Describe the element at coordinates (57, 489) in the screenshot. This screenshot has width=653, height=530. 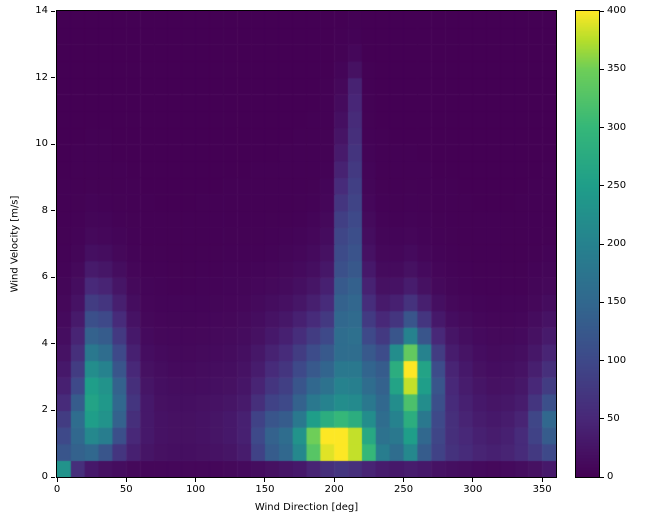
I see `x-tick-label: 0` at that location.